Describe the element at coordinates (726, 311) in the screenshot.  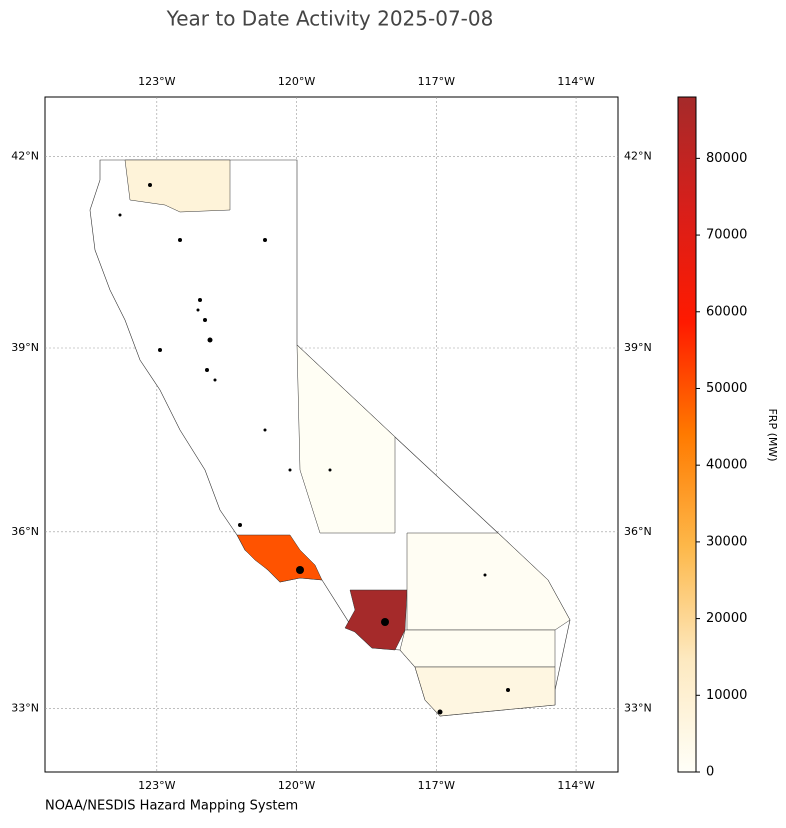
I see `colorbar-tick-label: 60000` at that location.